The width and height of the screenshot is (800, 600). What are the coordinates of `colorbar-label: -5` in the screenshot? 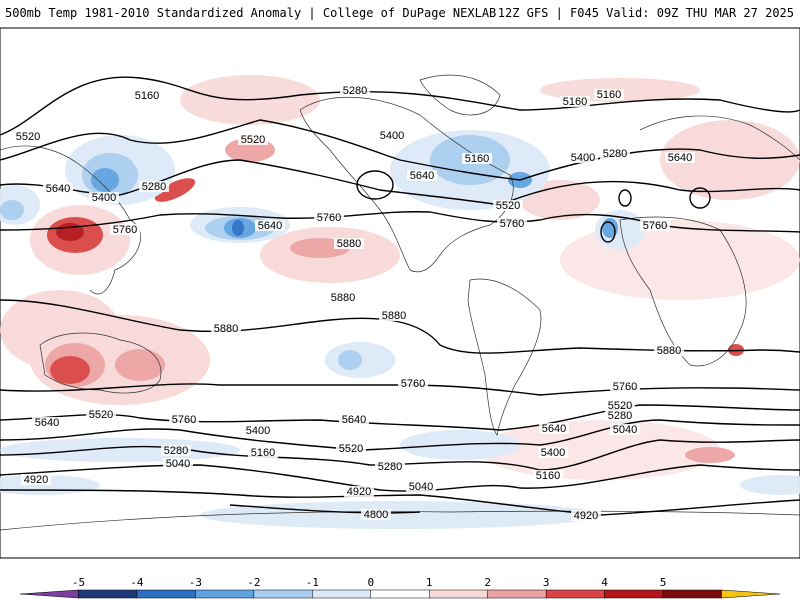 It's located at (78, 582).